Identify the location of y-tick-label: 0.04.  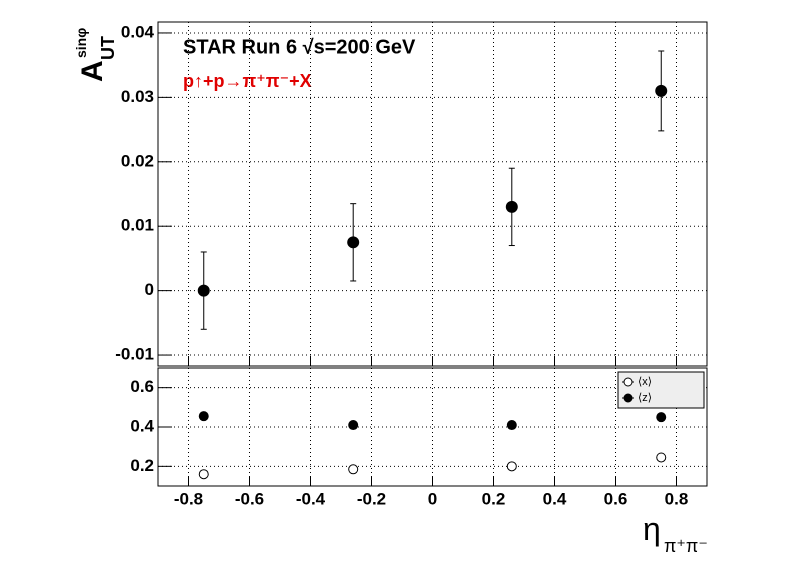
(138, 31).